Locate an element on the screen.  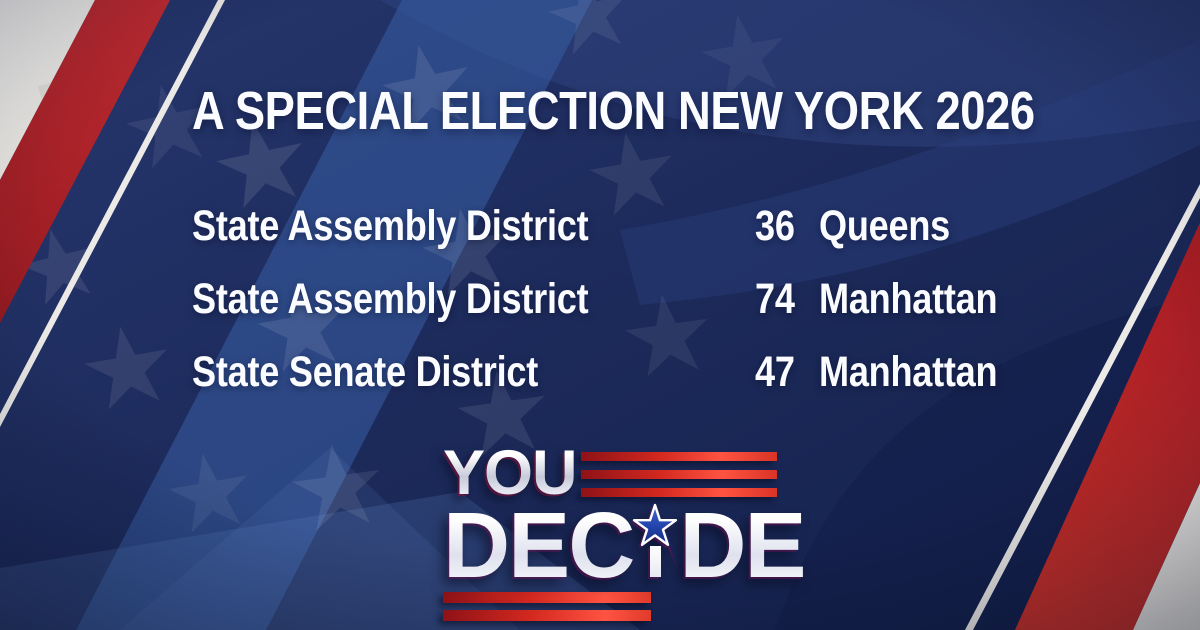
race-row: State Assembly District 74 Manhattan is located at coordinates (611, 298).